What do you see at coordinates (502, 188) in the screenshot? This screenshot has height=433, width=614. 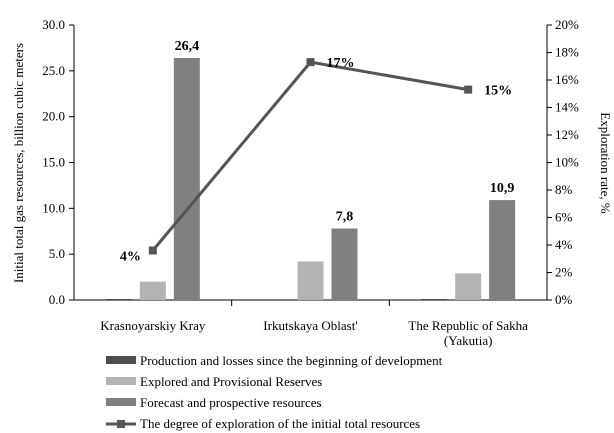 I see `bar-data-label: 10,9` at bounding box center [502, 188].